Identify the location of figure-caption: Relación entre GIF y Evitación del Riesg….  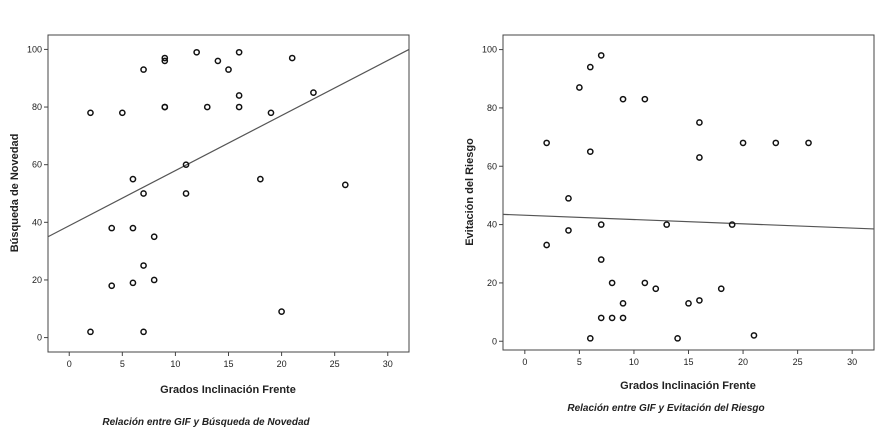
(665, 408).